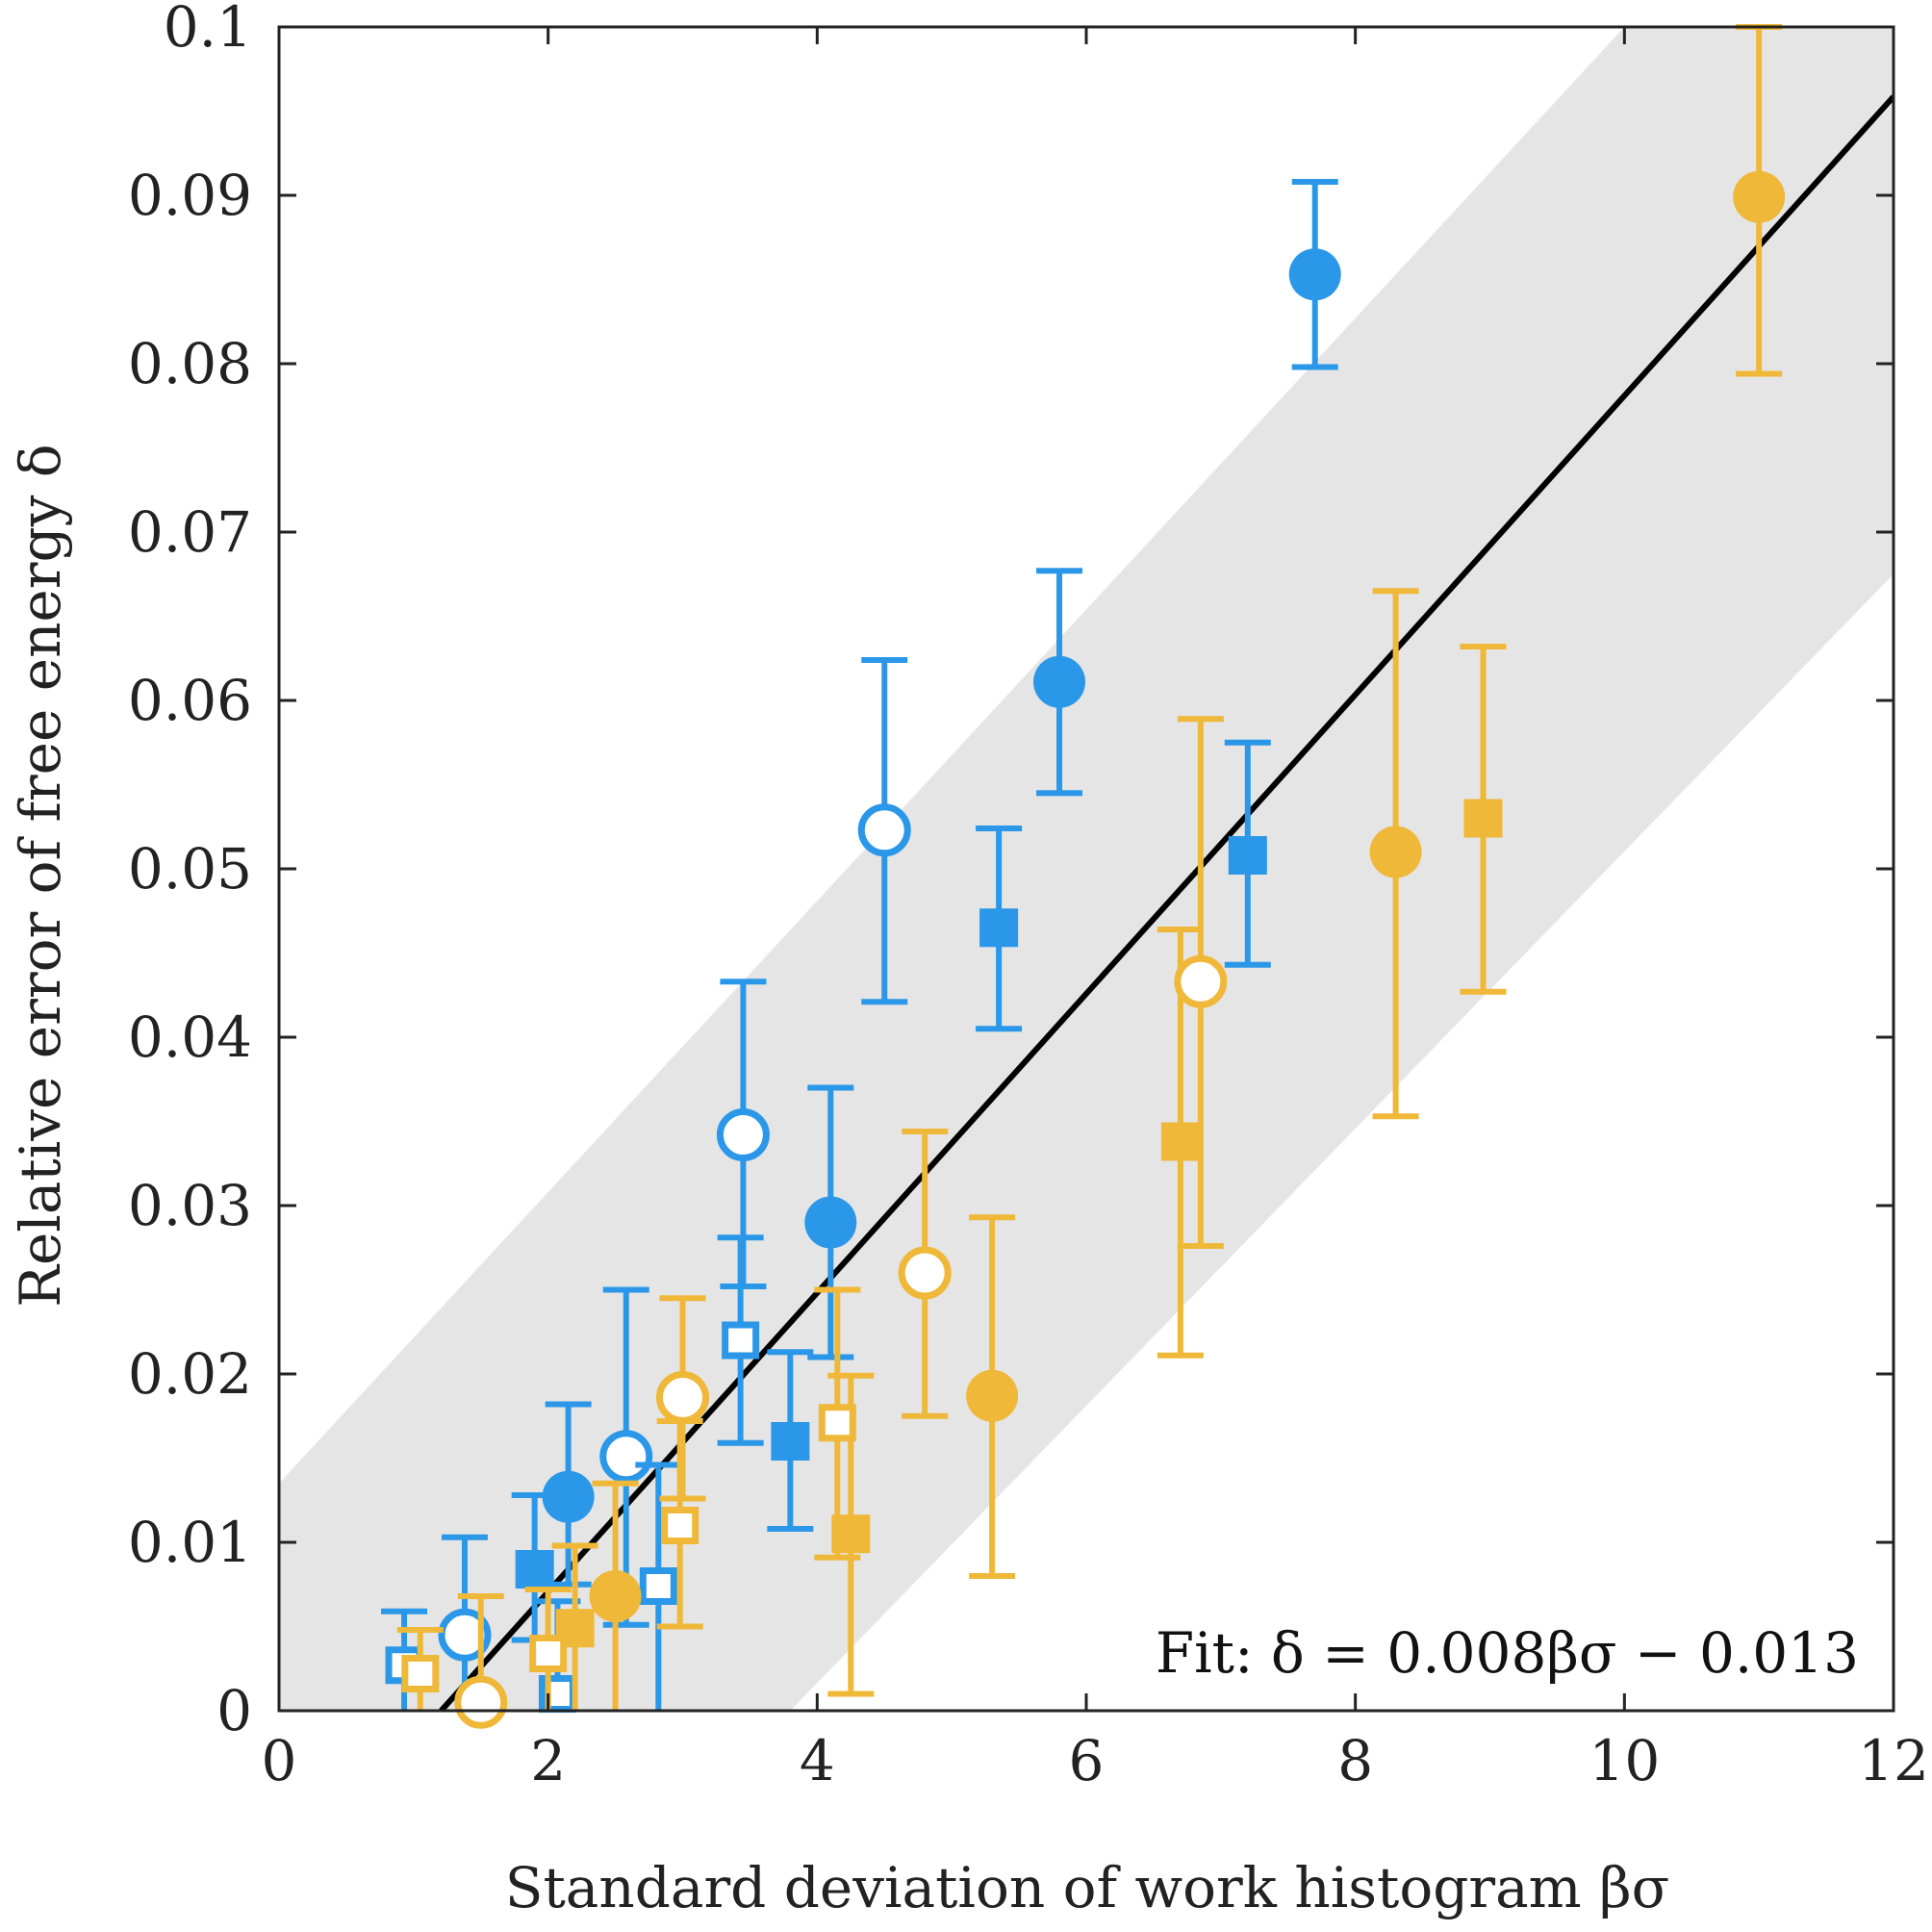 The height and width of the screenshot is (1932, 1932). Describe the element at coordinates (1507, 1653) in the screenshot. I see `fit-annotation: Fit: δ = 0.008βσ − 0.013` at that location.